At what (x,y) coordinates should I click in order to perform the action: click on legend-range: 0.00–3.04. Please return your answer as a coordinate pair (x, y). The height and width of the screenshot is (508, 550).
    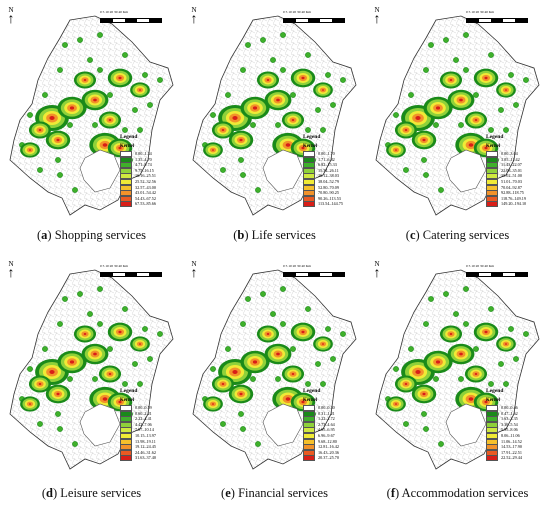
    Looking at the image, I should click on (509, 153).